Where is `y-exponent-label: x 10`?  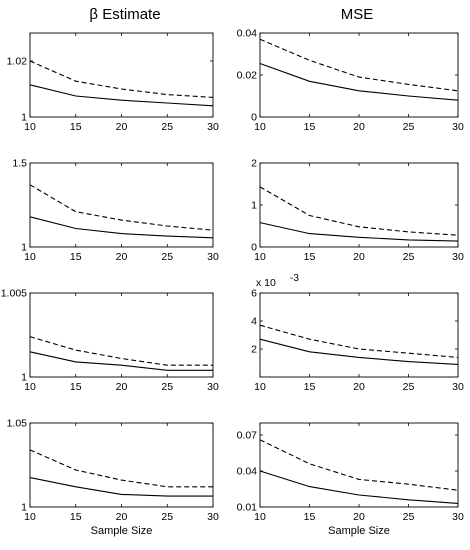
y-exponent-label: x 10 is located at coordinates (266, 283).